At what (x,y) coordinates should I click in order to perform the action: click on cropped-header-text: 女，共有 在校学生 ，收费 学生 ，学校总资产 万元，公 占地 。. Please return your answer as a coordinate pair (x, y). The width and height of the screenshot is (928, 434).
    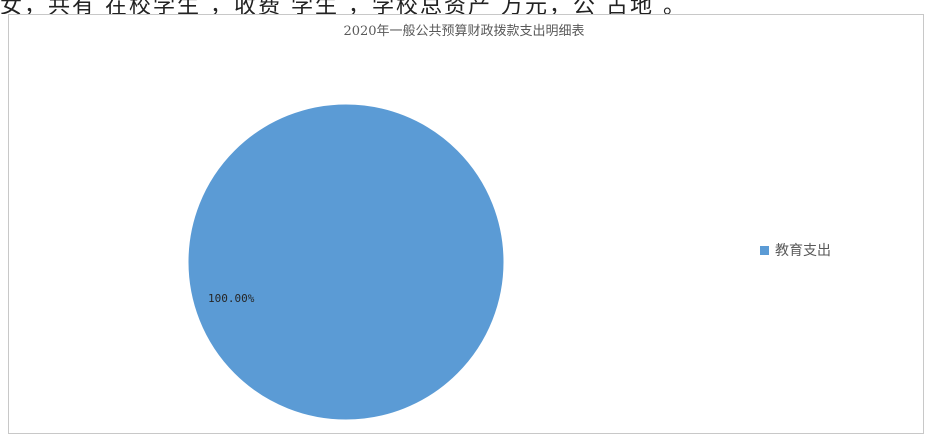
    Looking at the image, I should click on (464, 7).